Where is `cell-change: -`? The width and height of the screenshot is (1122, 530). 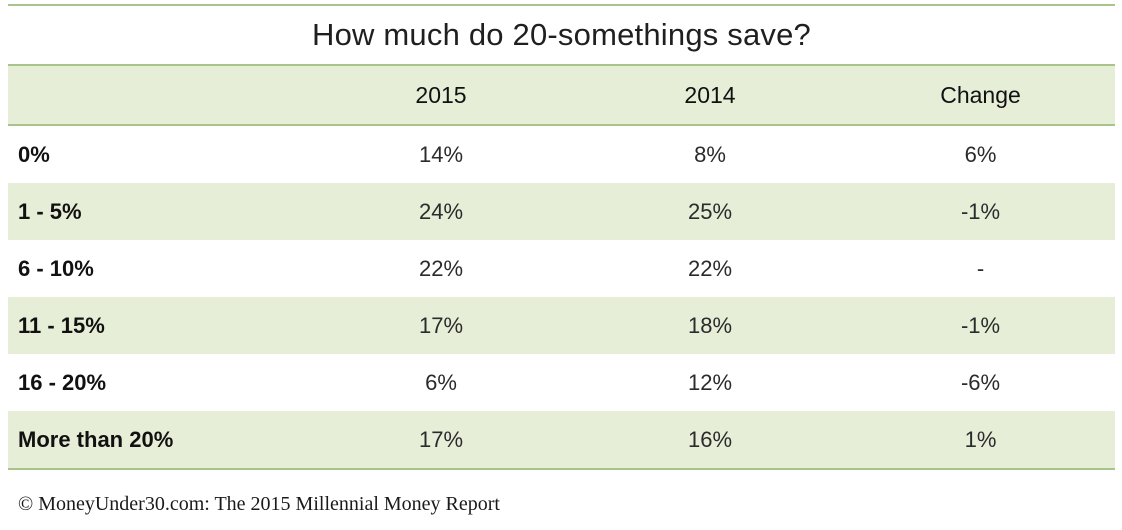
cell-change: - is located at coordinates (980, 268).